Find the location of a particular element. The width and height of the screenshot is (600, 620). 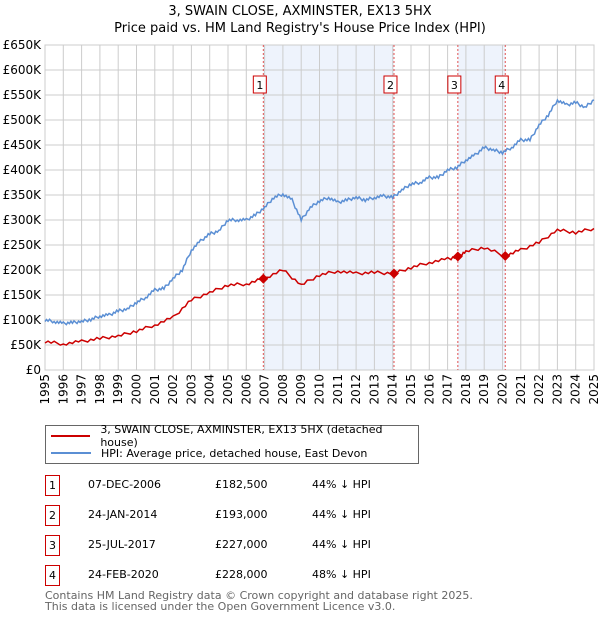

x-tick-label: 2022 is located at coordinates (539, 389).